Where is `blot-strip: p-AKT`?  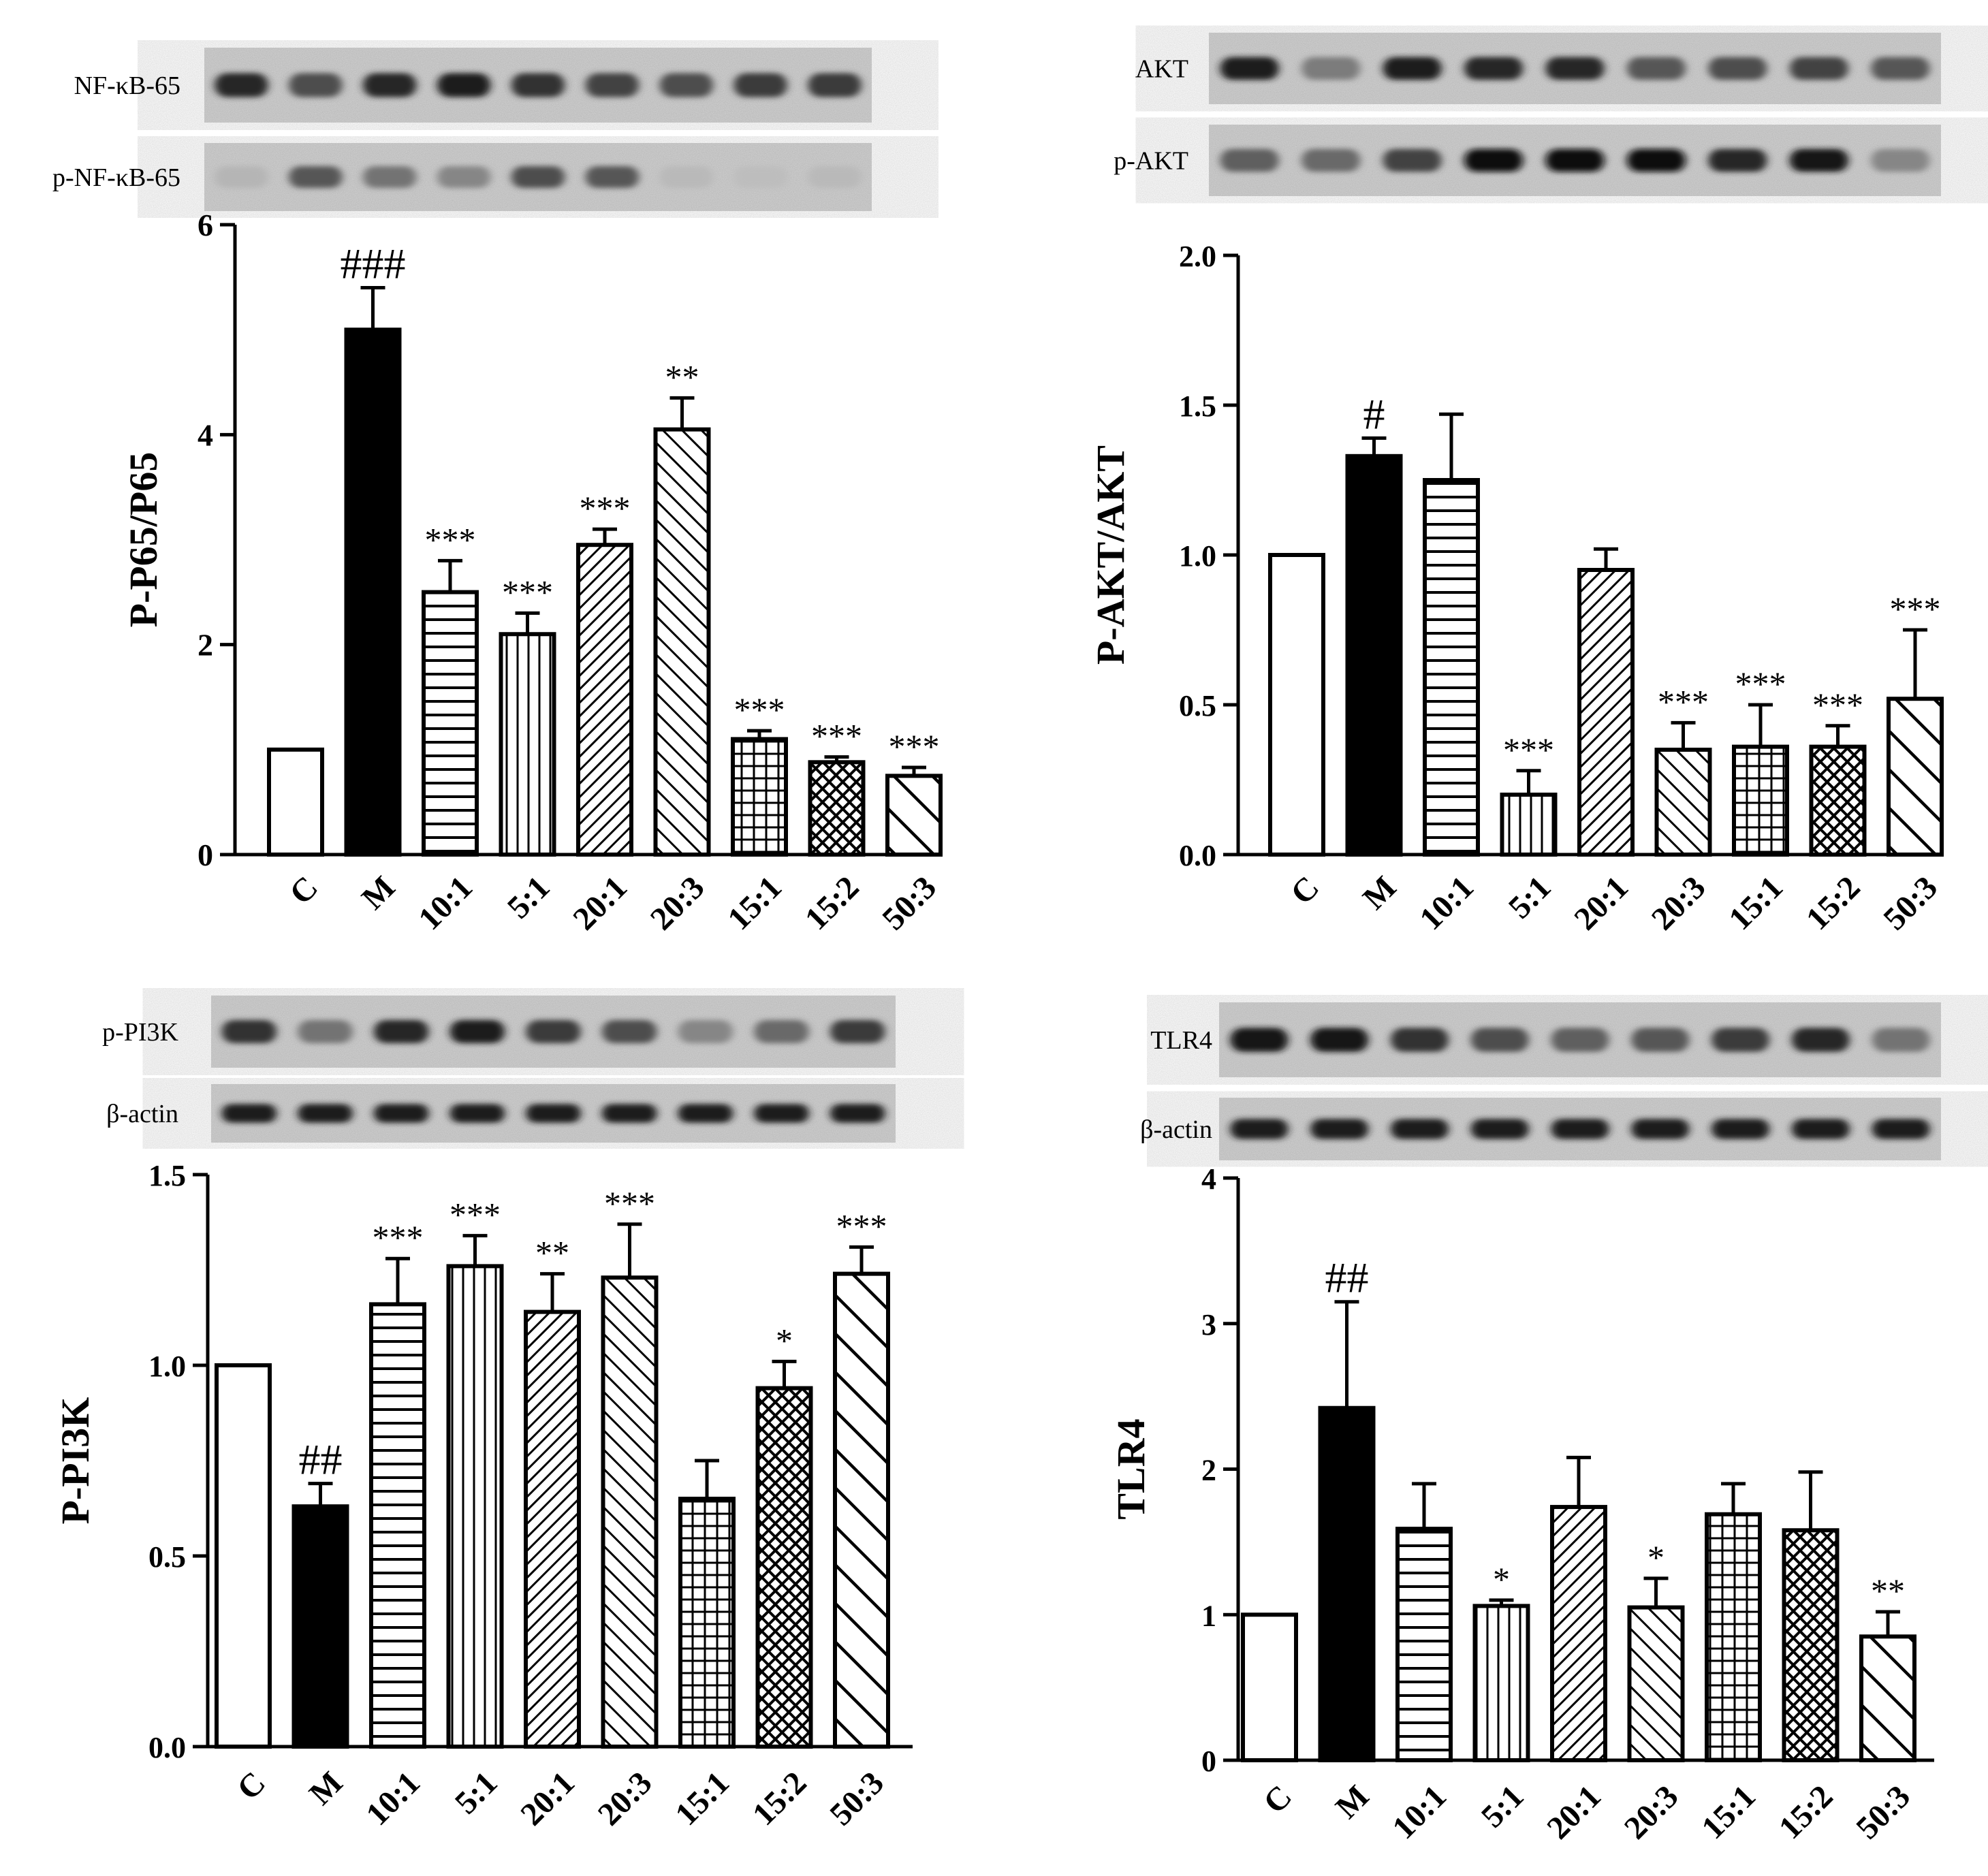
blot-strip: p-AKT is located at coordinates (1527, 160).